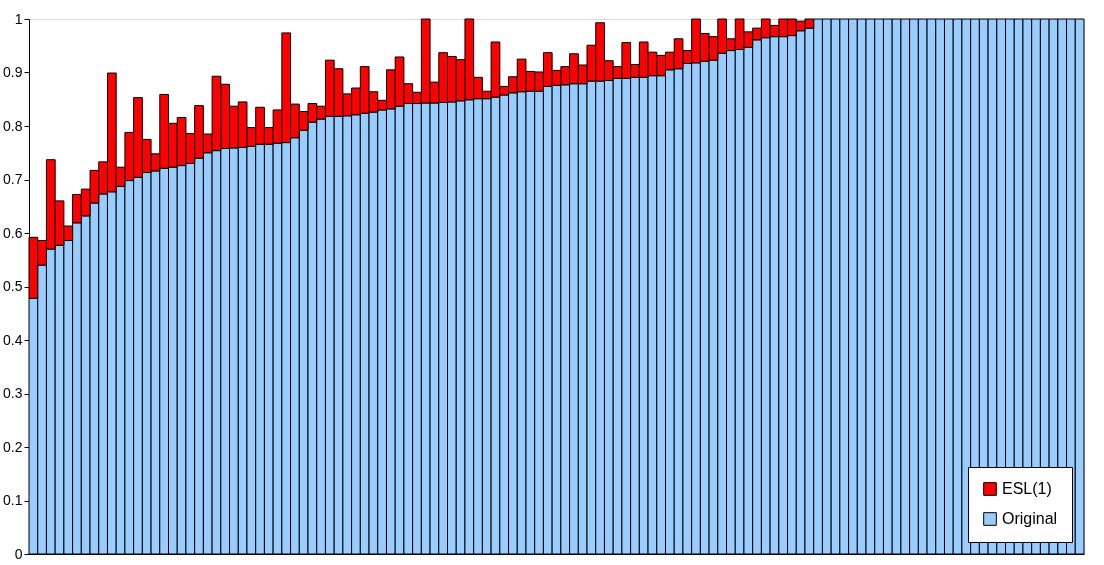 Image resolution: width=1104 pixels, height=565 pixels. I want to click on y-tick-label: 0.1, so click(13, 500).